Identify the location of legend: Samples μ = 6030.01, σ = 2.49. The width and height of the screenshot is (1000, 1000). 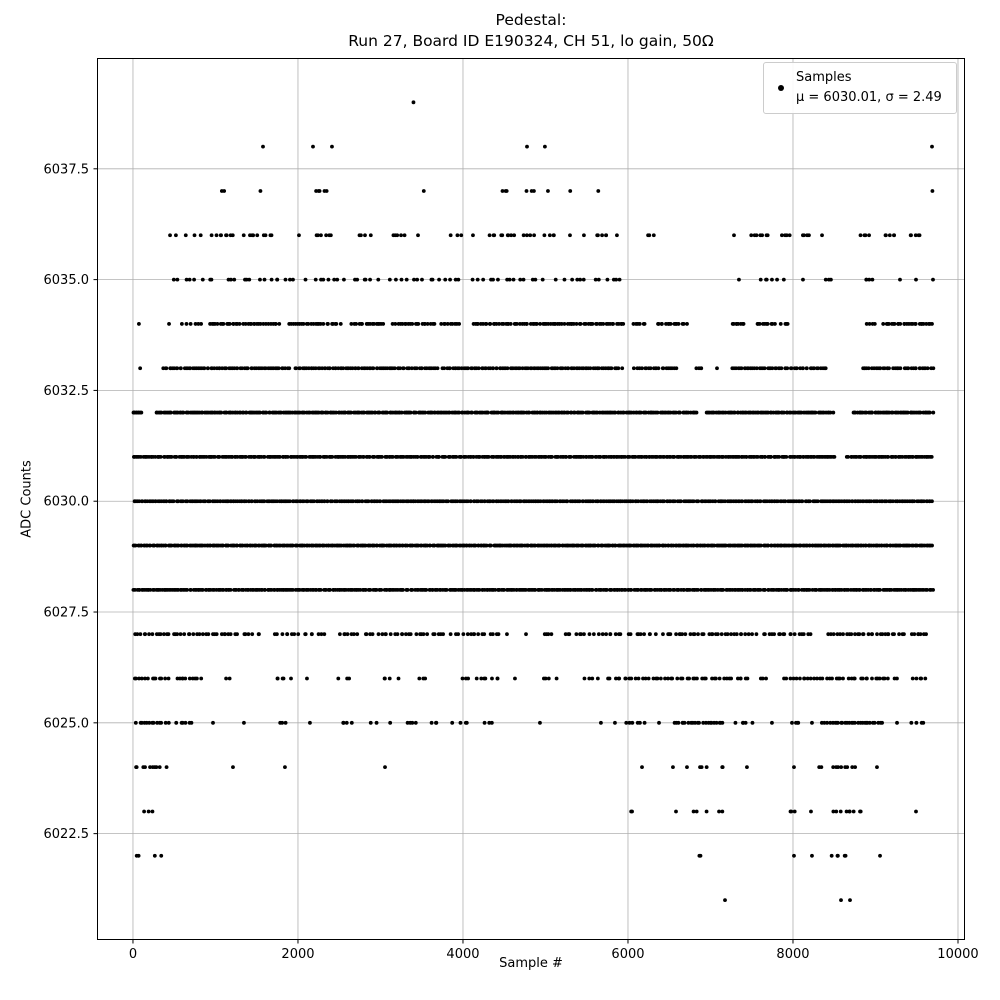
(860, 88).